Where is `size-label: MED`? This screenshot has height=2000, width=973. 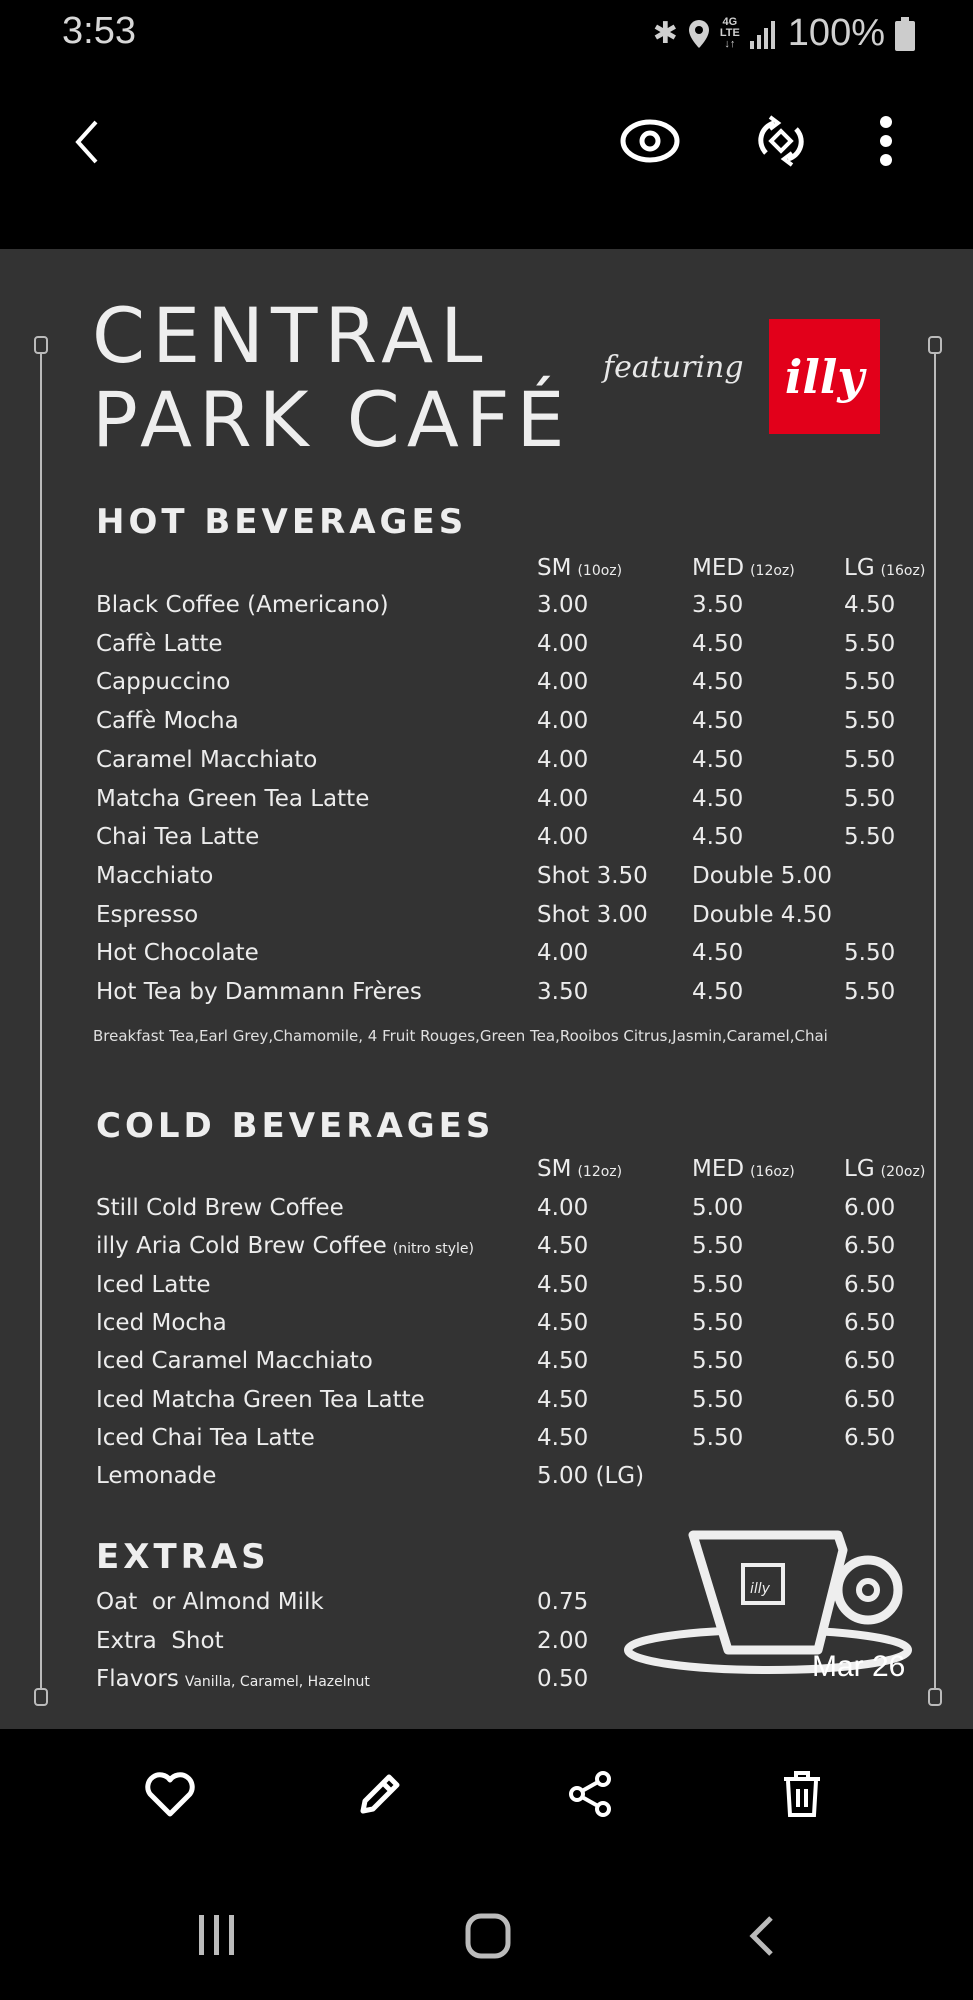
size-label: MED is located at coordinates (718, 1169).